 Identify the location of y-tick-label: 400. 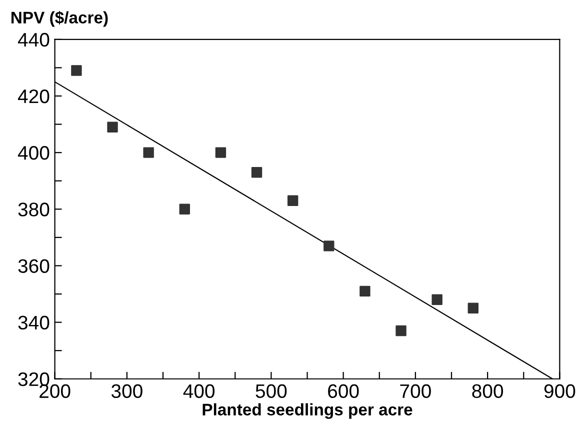
(34, 153).